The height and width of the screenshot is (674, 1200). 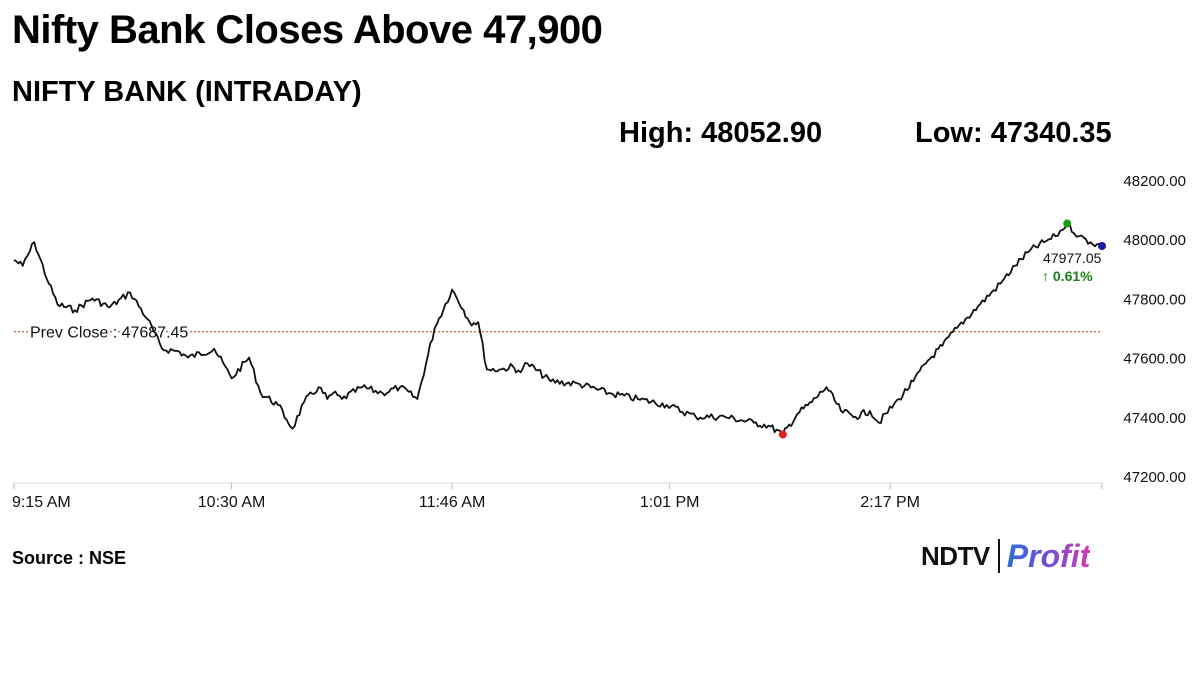 I want to click on x-tick-label: 2:17 PM, so click(x=890, y=502).